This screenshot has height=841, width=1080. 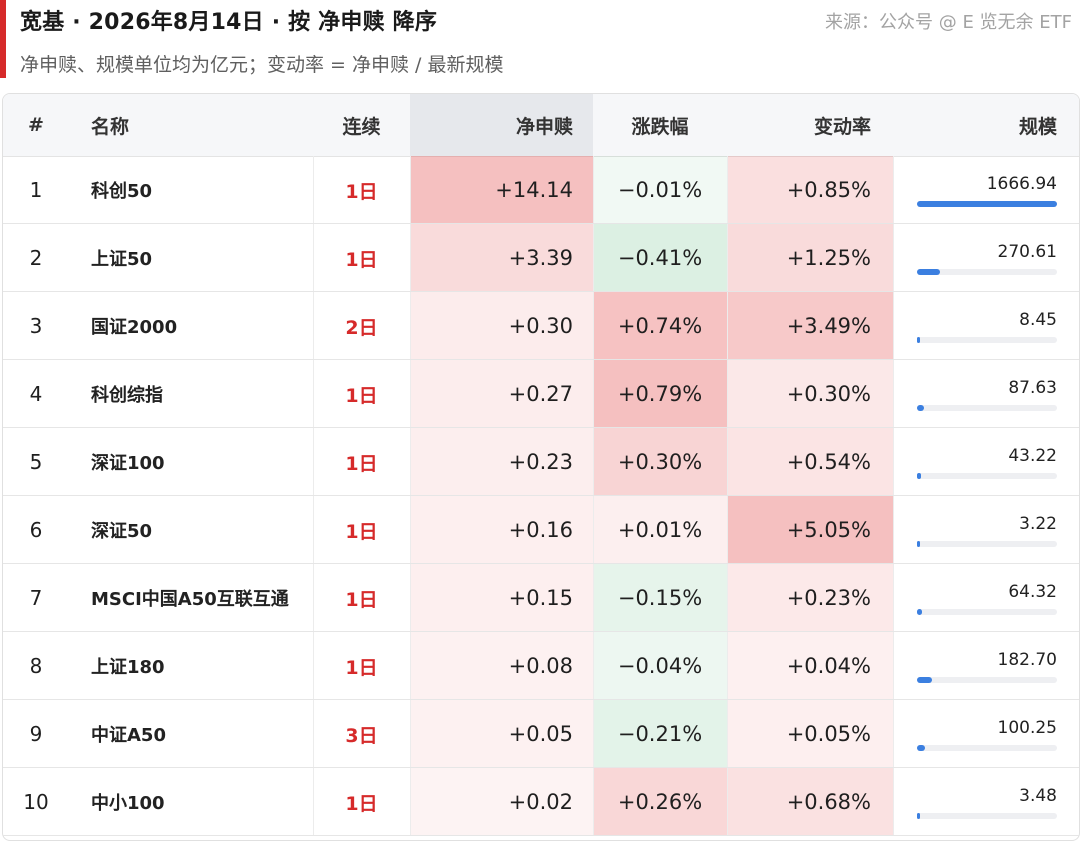 What do you see at coordinates (36, 190) in the screenshot?
I see `rank-cell: 1` at bounding box center [36, 190].